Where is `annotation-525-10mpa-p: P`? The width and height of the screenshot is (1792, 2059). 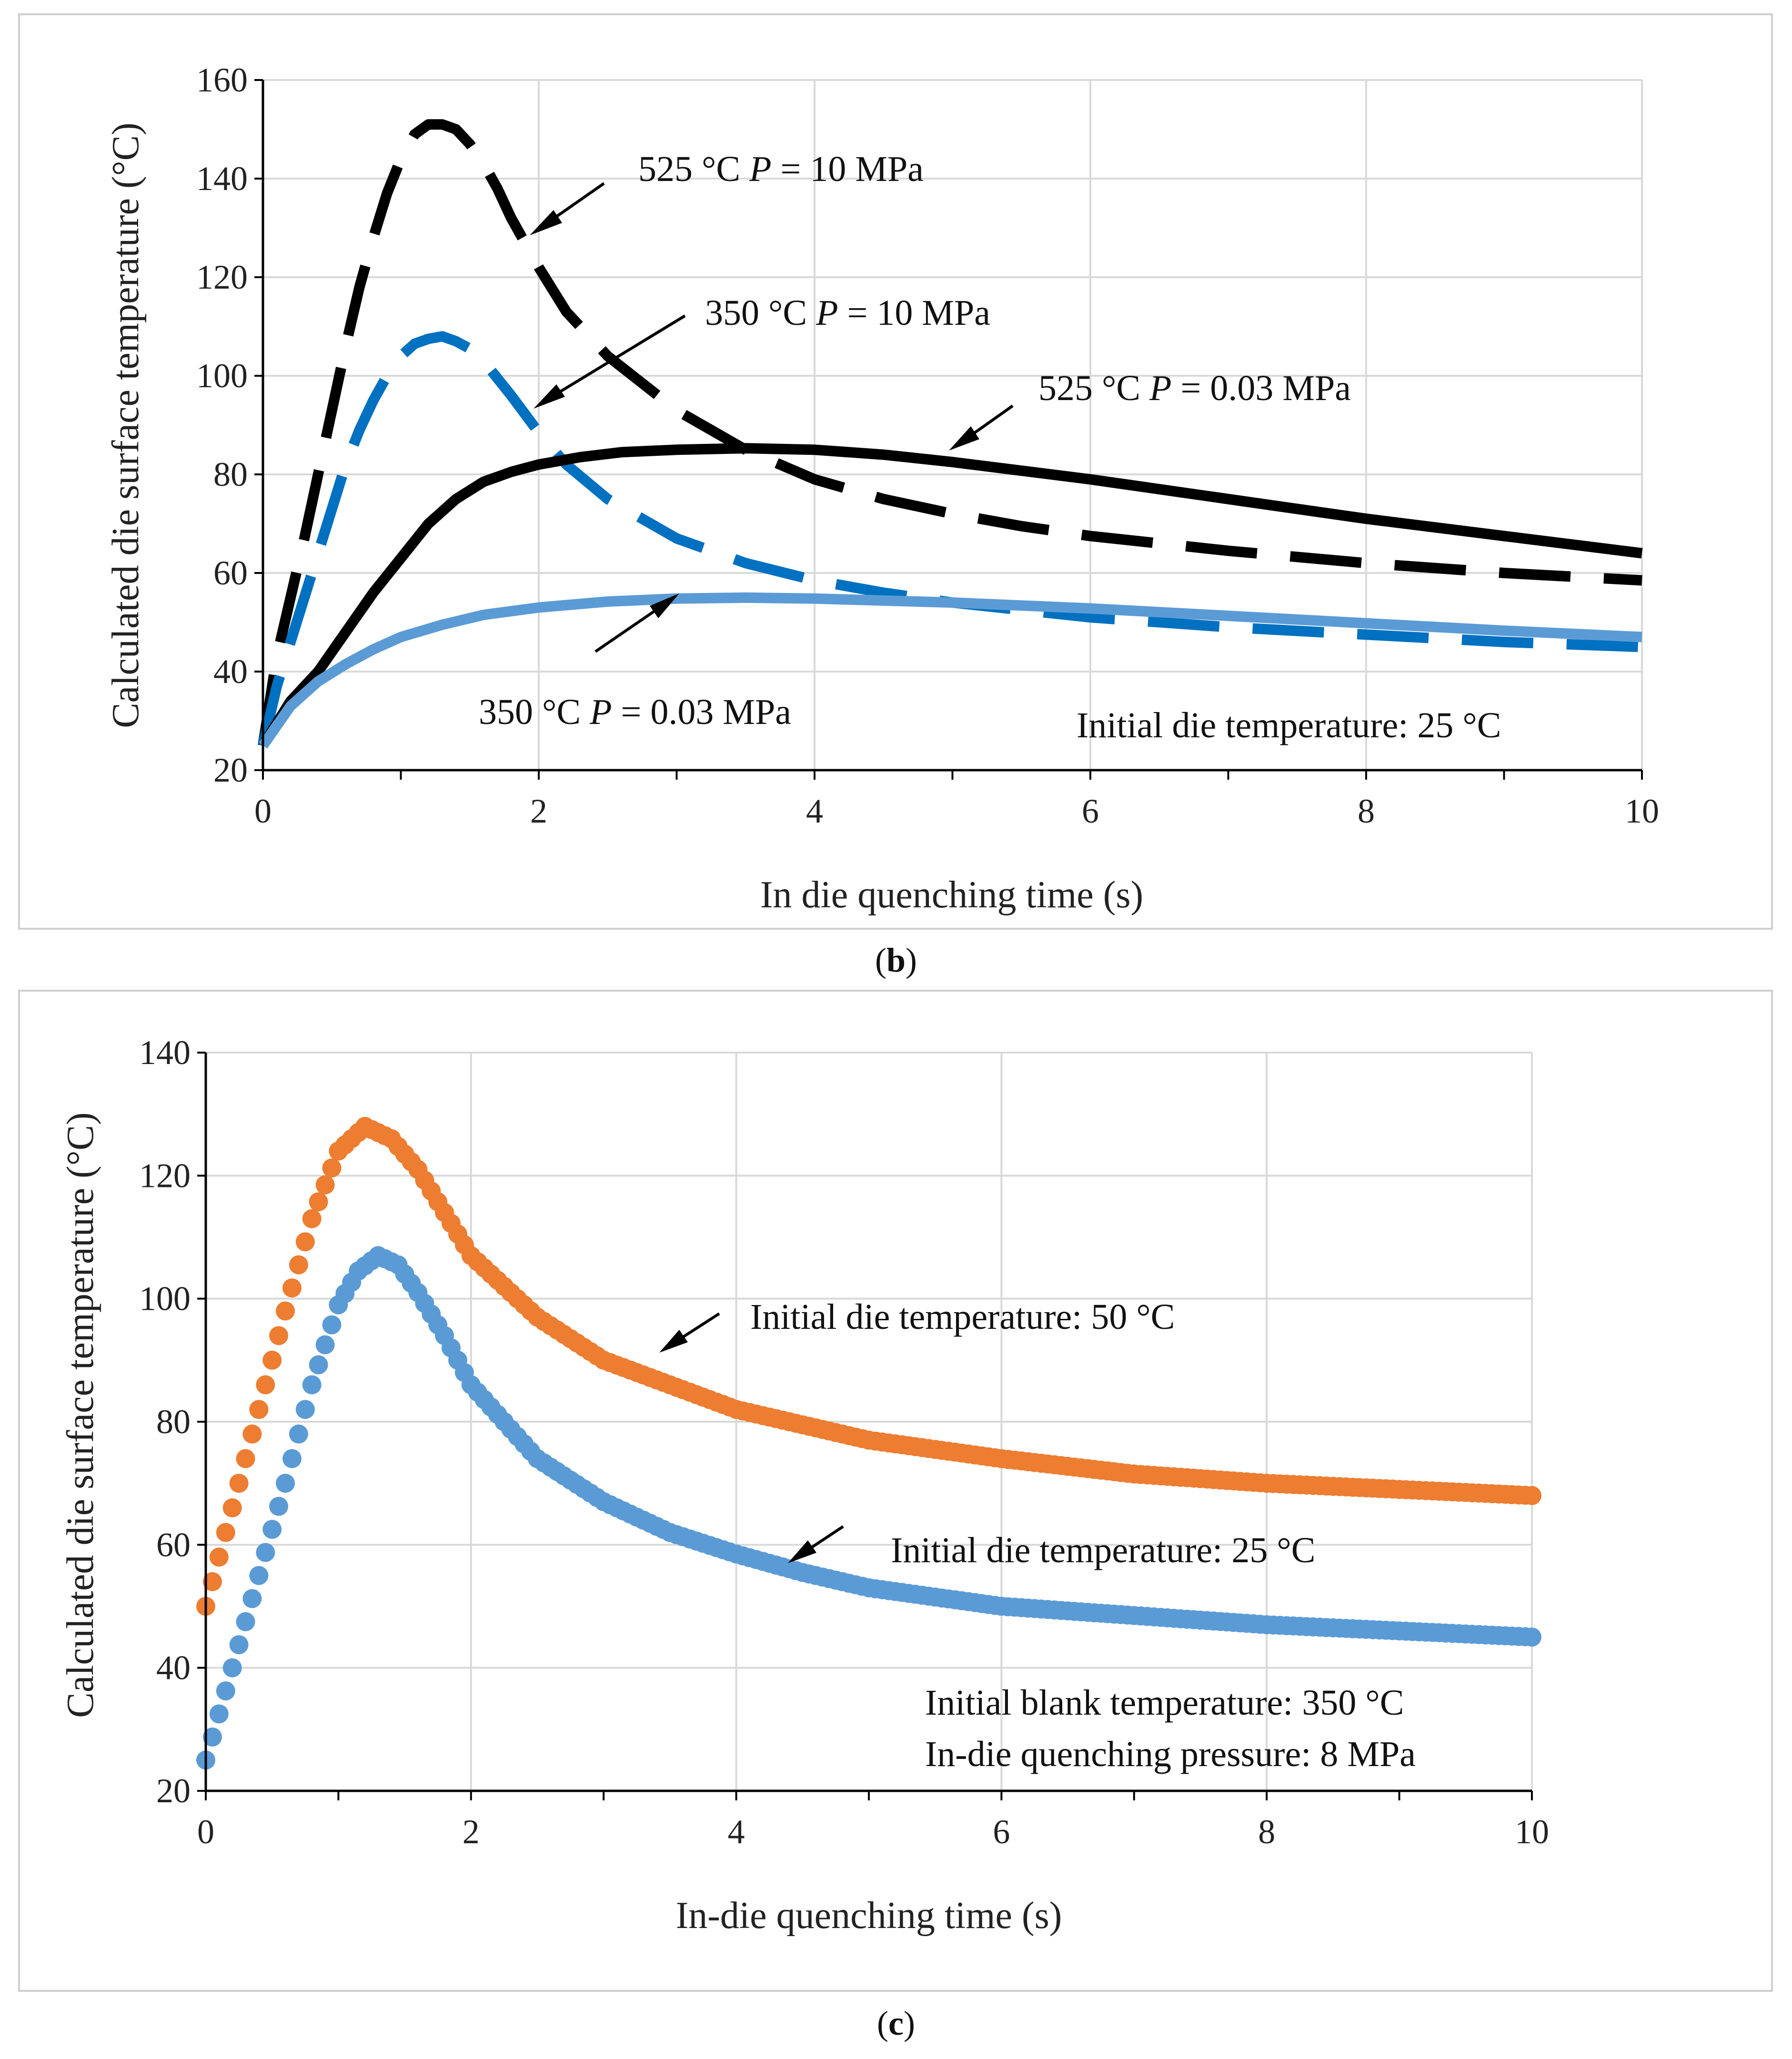
annotation-525-10mpa-p: P is located at coordinates (760, 169).